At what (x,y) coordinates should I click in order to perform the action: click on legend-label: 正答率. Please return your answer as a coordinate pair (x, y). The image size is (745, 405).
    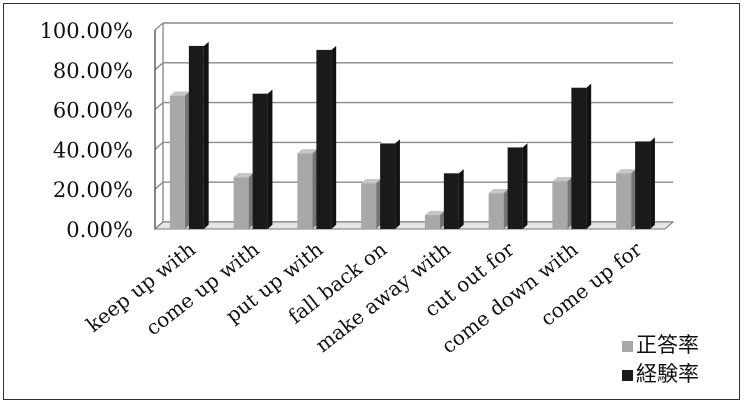
    Looking at the image, I should click on (667, 345).